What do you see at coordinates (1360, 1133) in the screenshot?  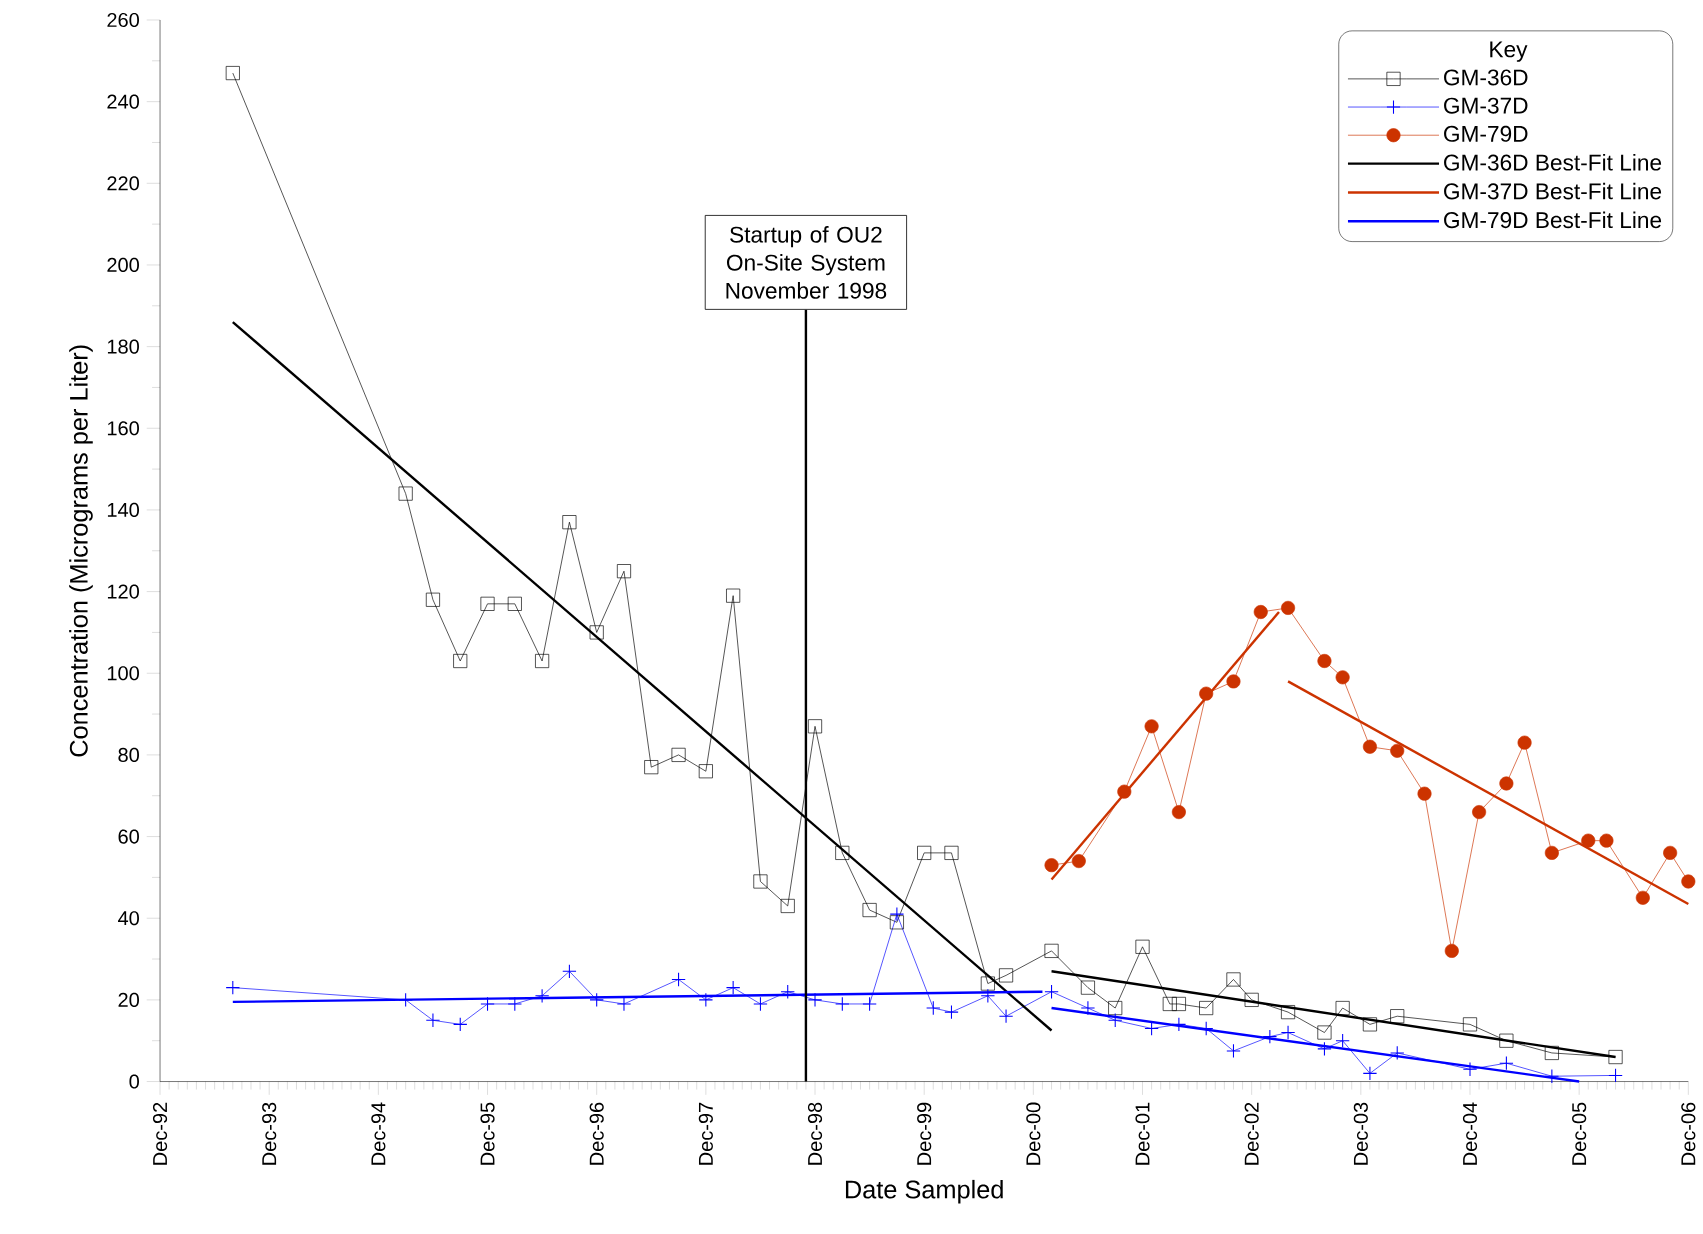 I see `x-tick-label: Dec-03` at bounding box center [1360, 1133].